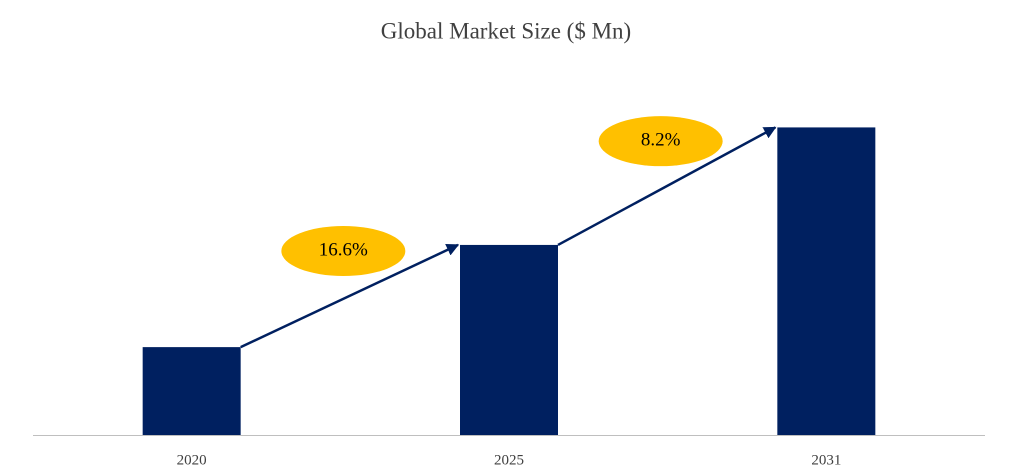 The height and width of the screenshot is (472, 1012). I want to click on x-tick-label: 2025, so click(509, 460).